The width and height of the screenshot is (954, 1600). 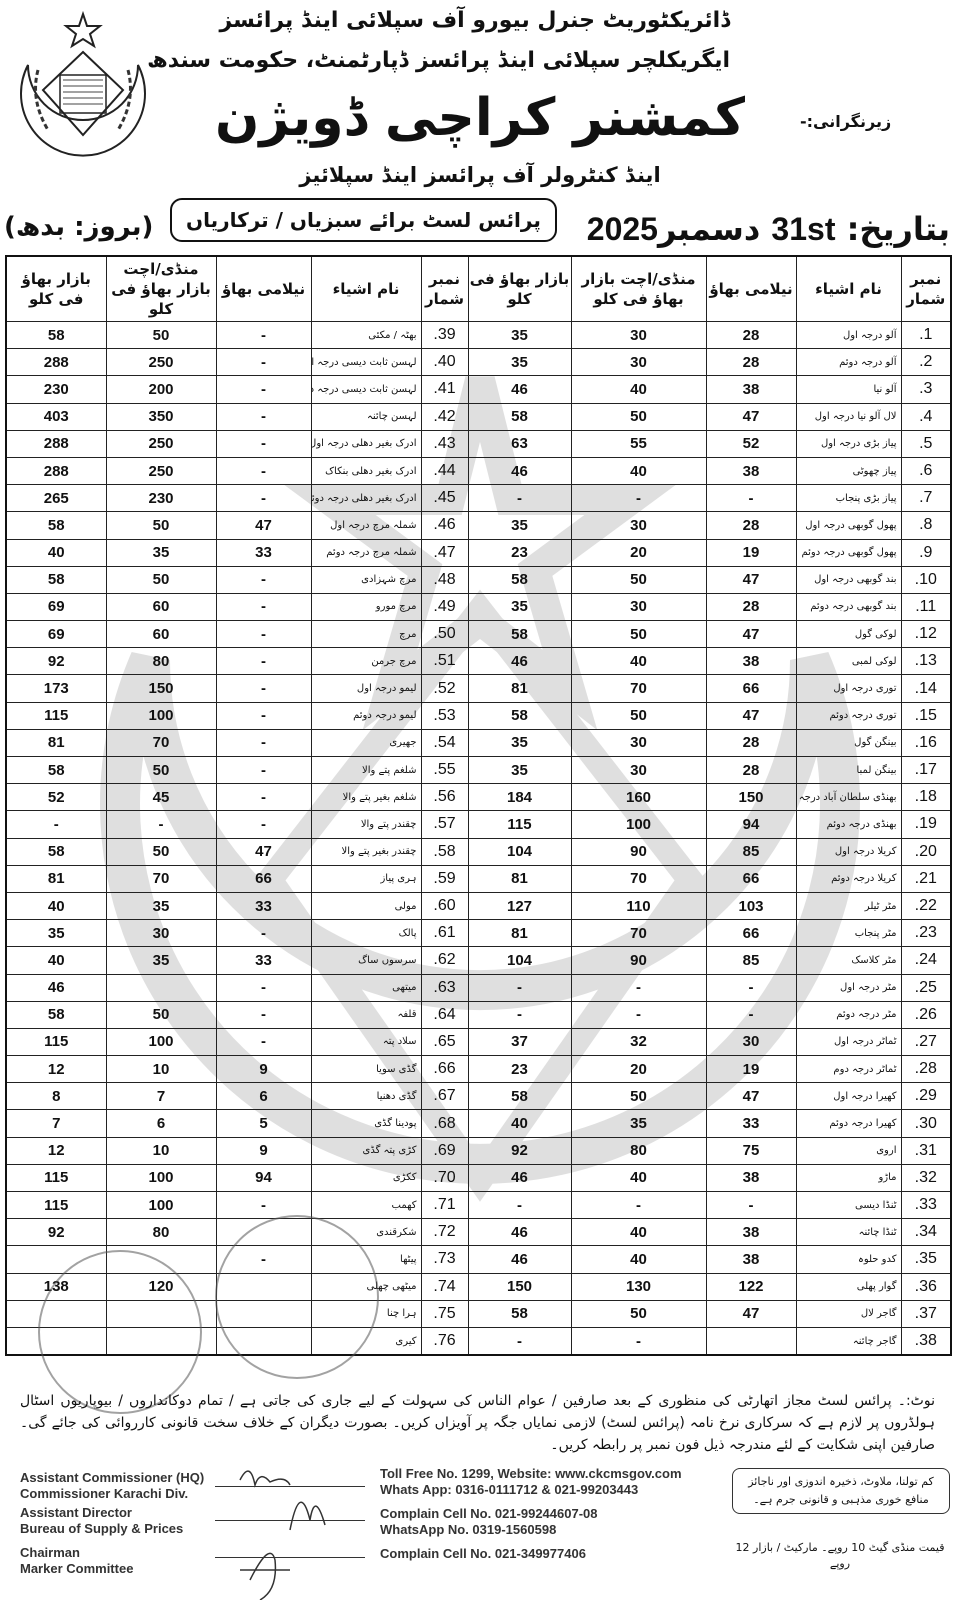 I want to click on cell-name: مرچ, so click(x=366, y=634).